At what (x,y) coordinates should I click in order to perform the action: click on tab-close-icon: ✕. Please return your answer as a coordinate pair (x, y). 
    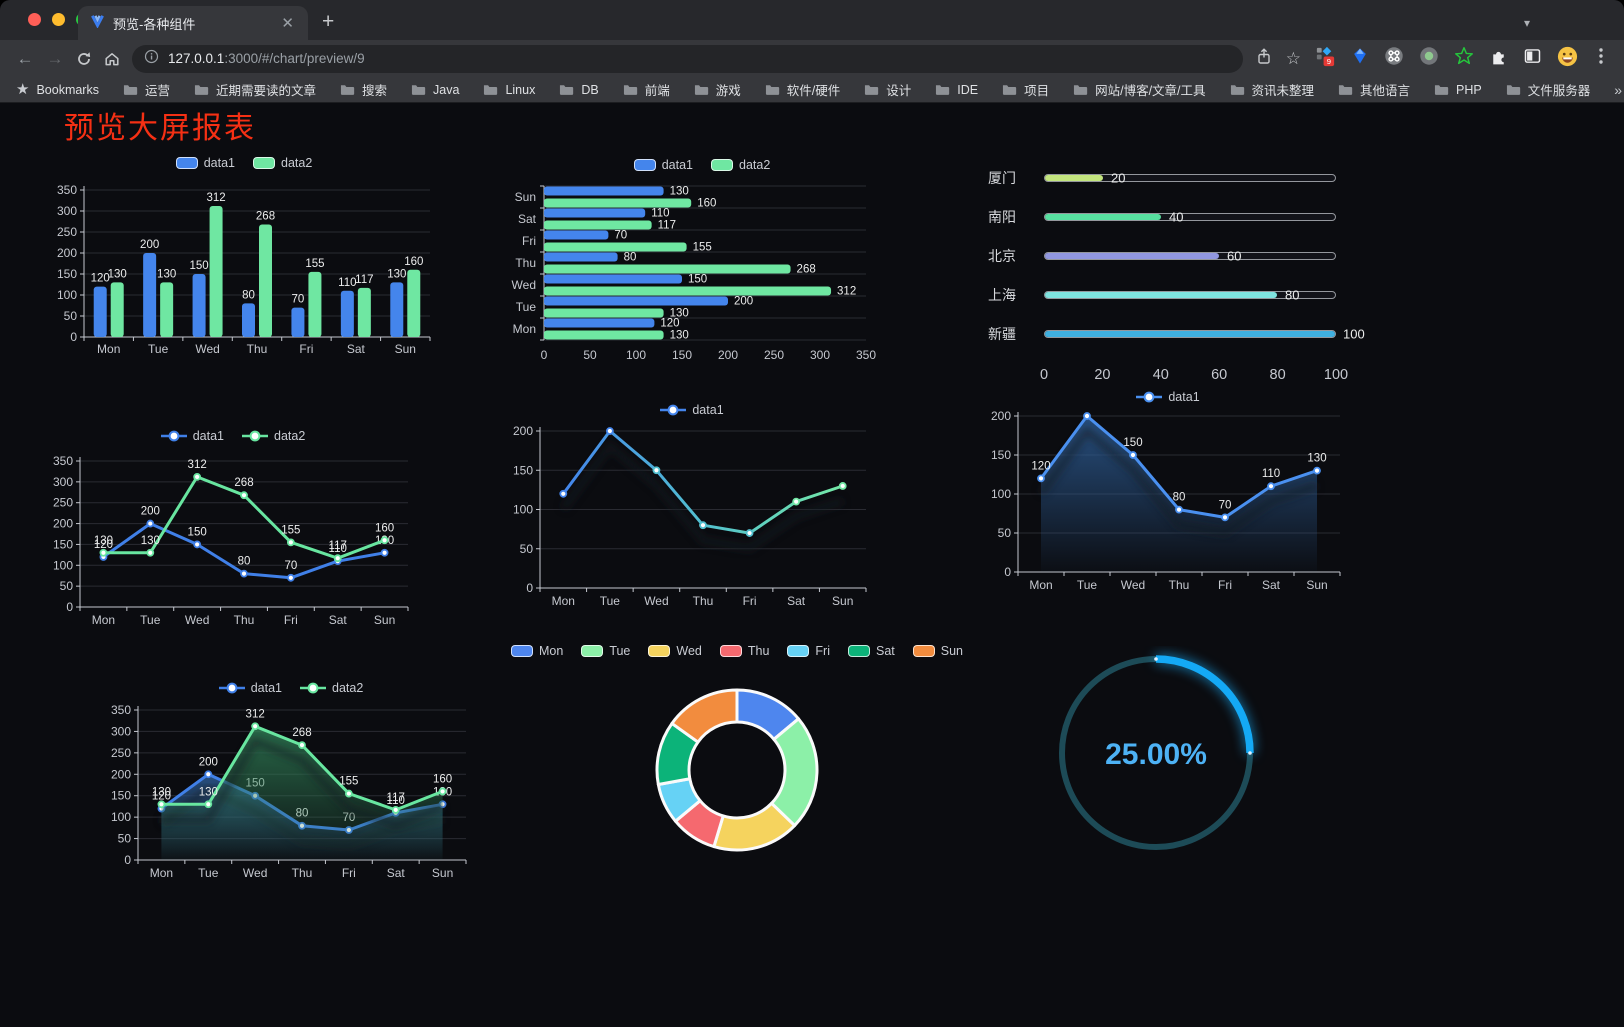
    Looking at the image, I should click on (287, 23).